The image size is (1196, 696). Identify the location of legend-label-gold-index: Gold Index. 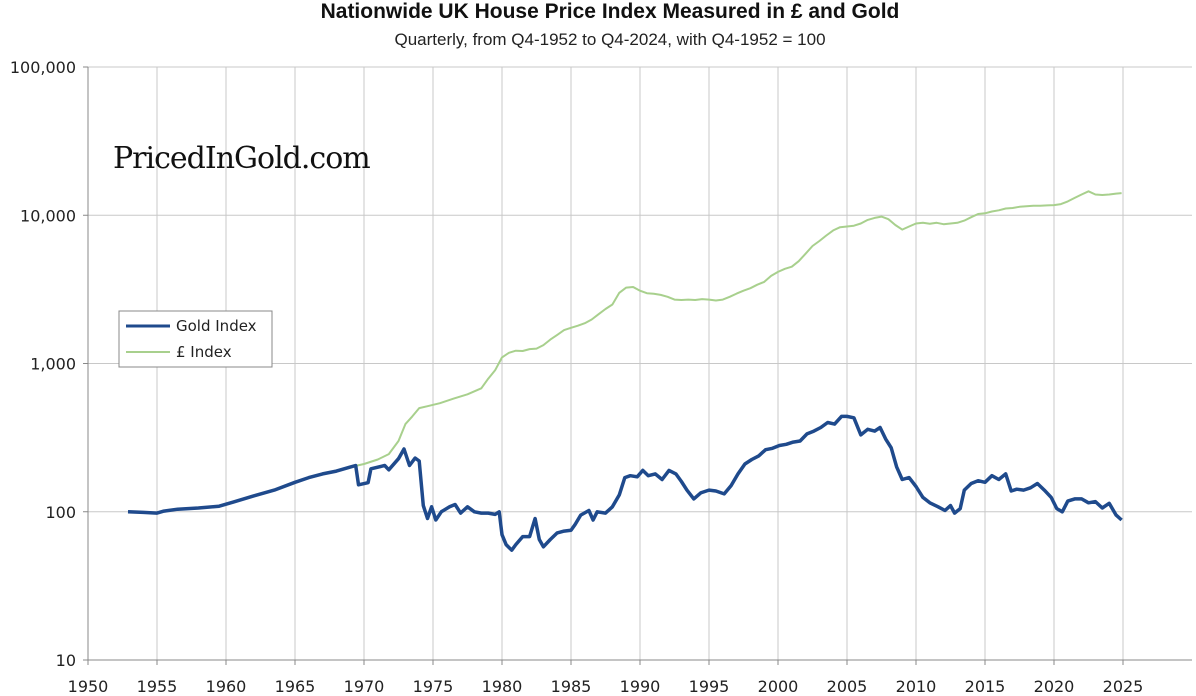
(216, 326).